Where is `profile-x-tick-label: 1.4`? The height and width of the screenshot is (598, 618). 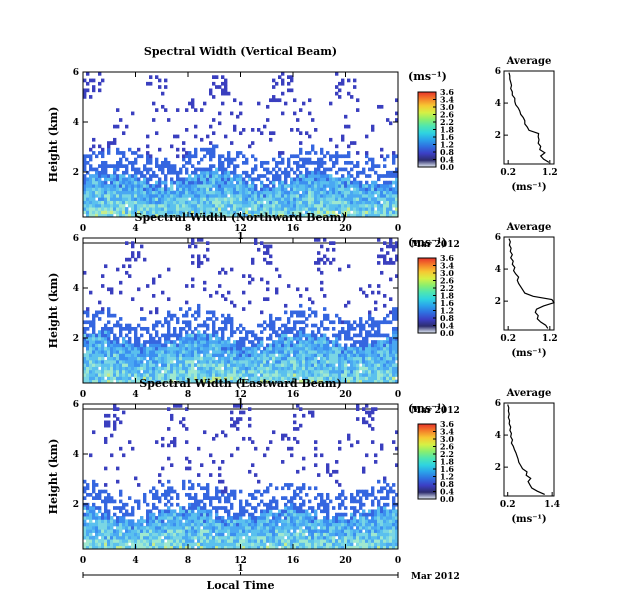
profile-x-tick-label: 1.4 is located at coordinates (552, 505).